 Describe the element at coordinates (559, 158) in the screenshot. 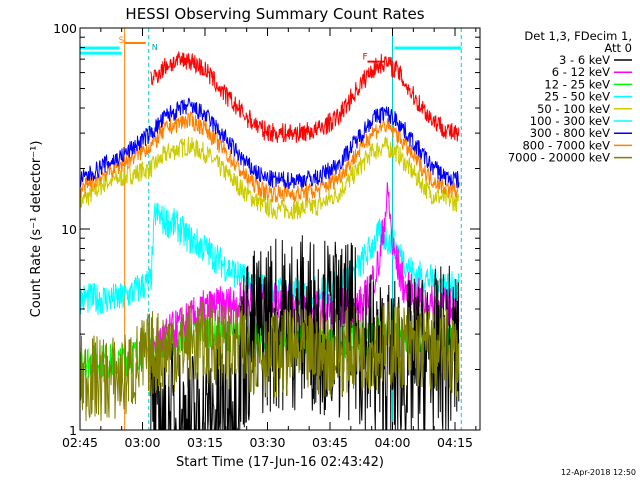

I see `legend-label: 7000 - 20000 keV` at that location.